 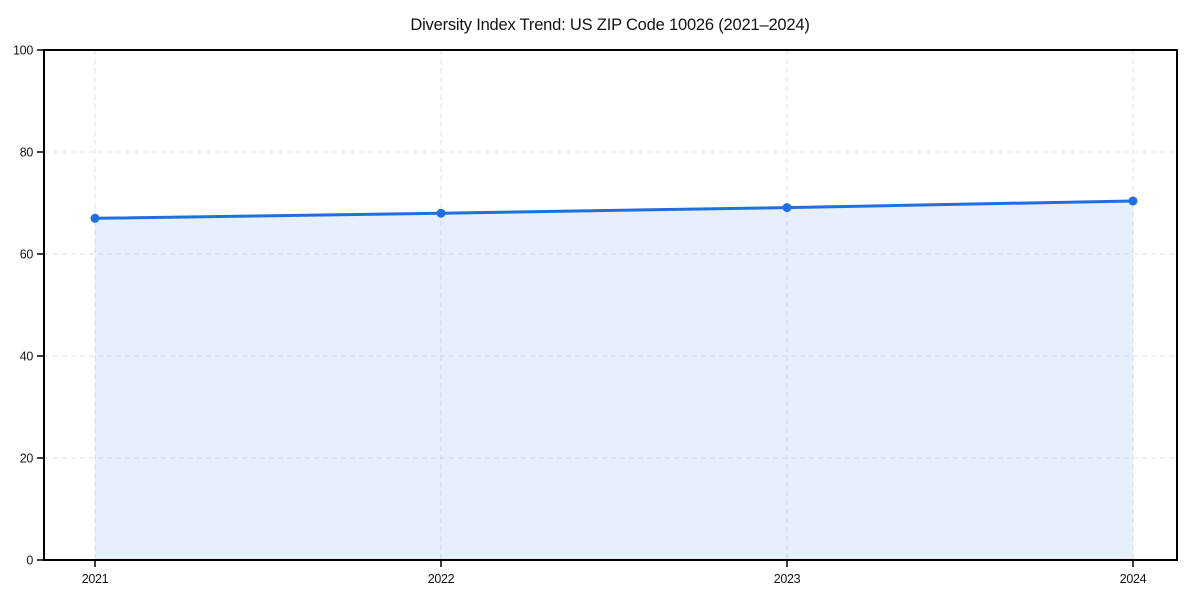 I want to click on data-point-2021, so click(x=95, y=218).